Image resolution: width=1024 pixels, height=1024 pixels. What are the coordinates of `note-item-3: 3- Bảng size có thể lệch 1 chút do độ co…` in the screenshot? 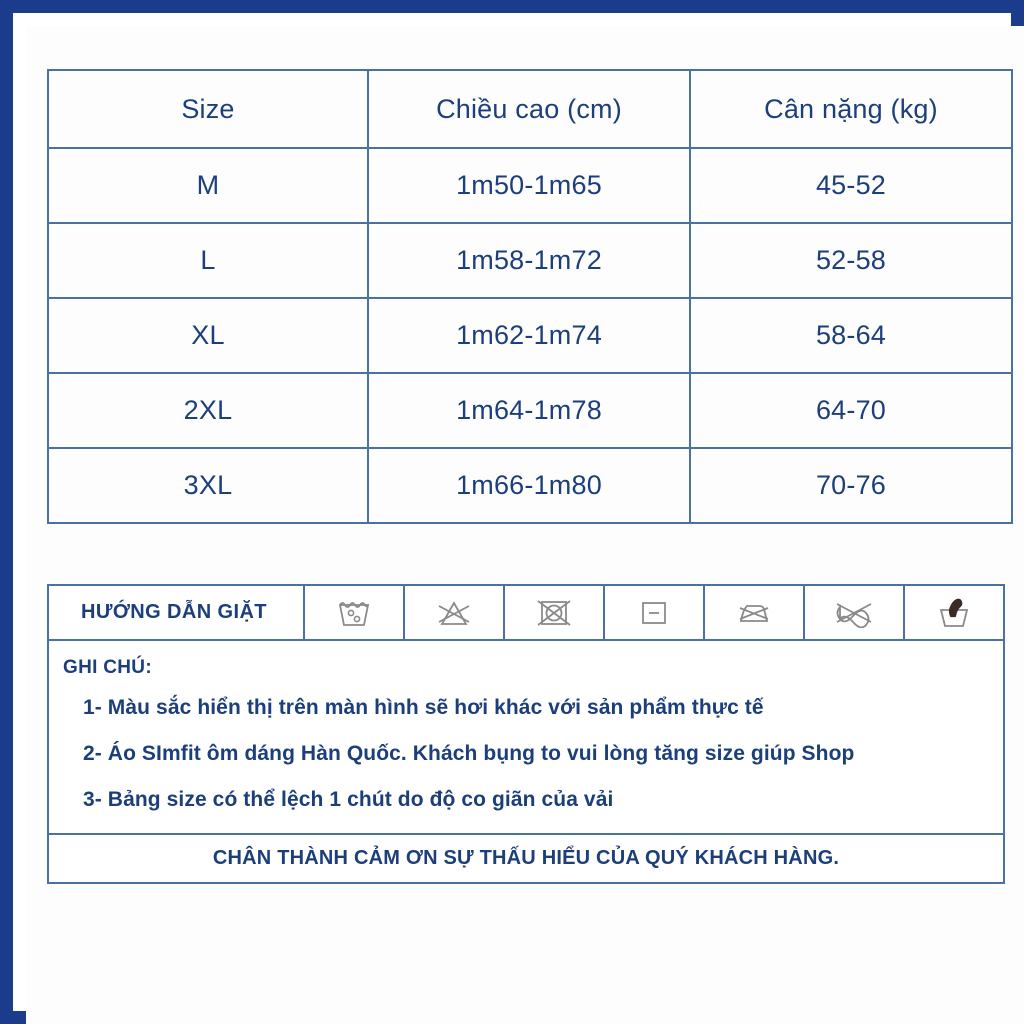 It's located at (348, 799).